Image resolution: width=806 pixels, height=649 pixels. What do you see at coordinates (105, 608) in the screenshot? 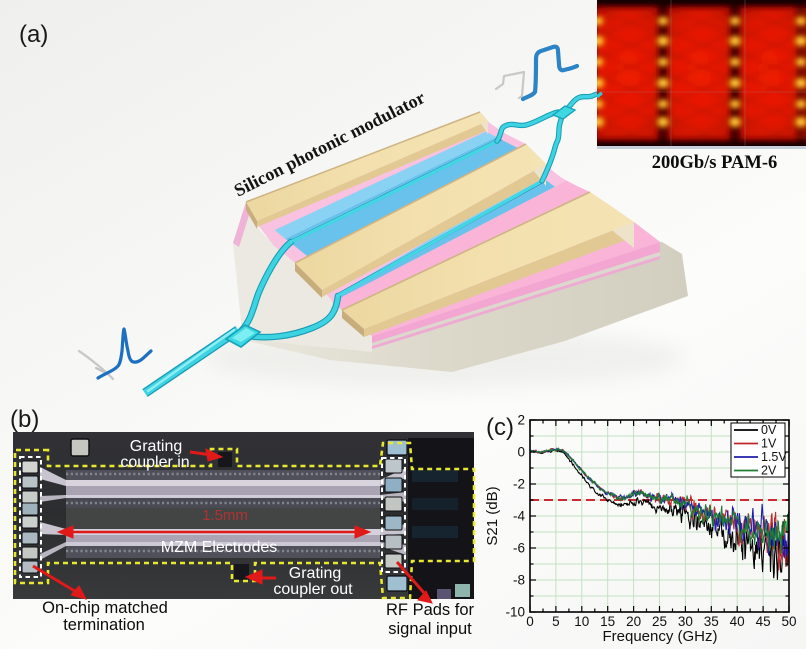
I see `svg-text: On-chip matched` at bounding box center [105, 608].